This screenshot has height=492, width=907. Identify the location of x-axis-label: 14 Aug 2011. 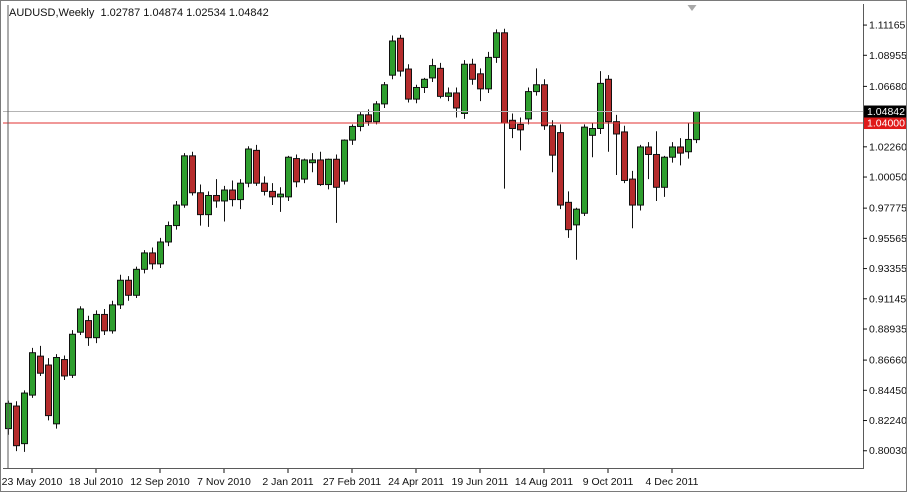
(544, 482).